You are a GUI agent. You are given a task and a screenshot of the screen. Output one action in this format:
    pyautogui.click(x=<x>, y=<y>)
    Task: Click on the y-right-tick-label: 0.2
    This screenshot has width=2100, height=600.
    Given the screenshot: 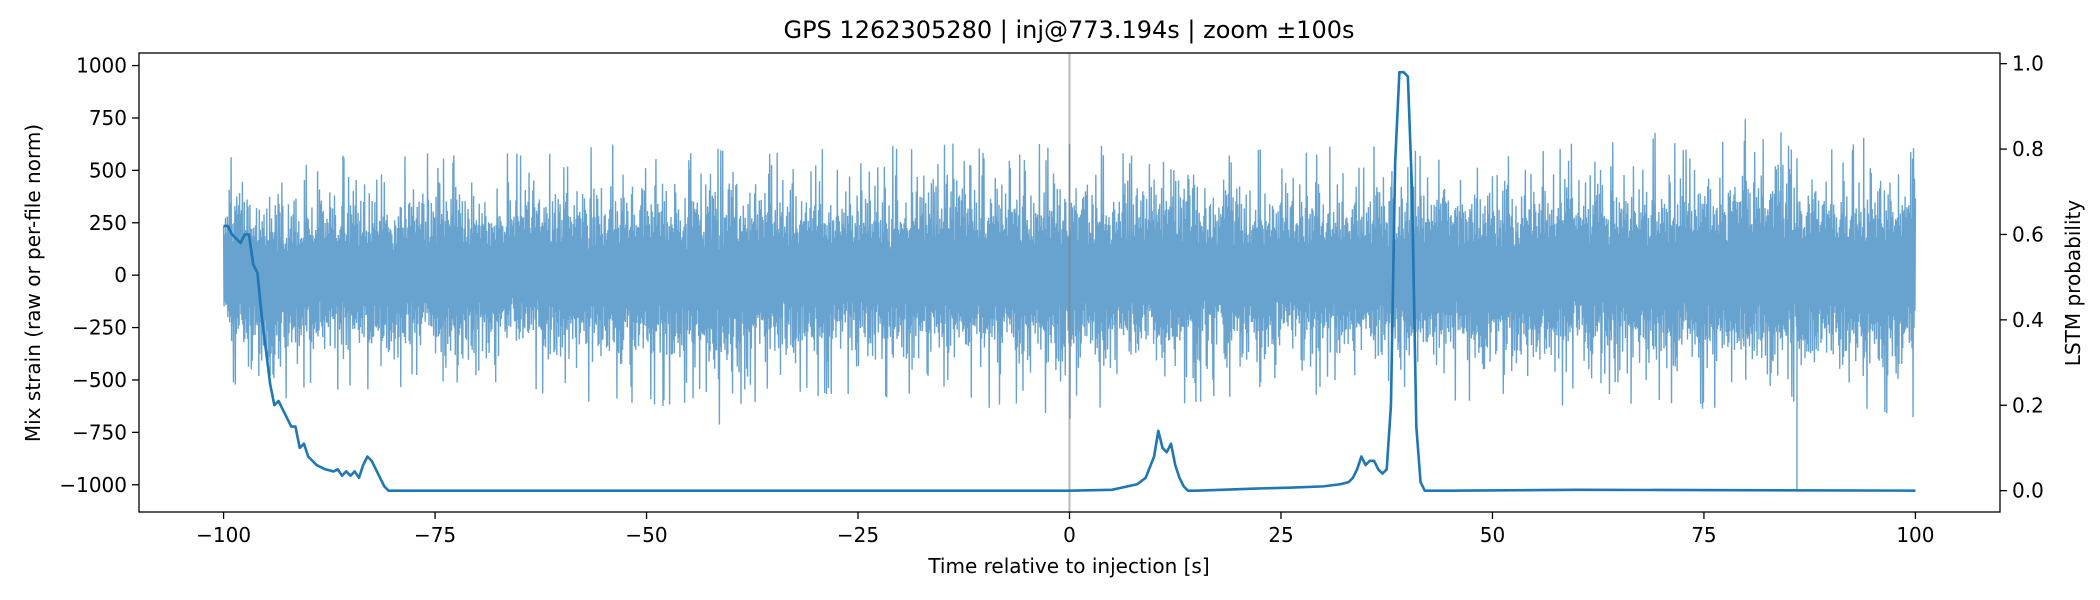 What is the action you would take?
    pyautogui.click(x=2028, y=405)
    